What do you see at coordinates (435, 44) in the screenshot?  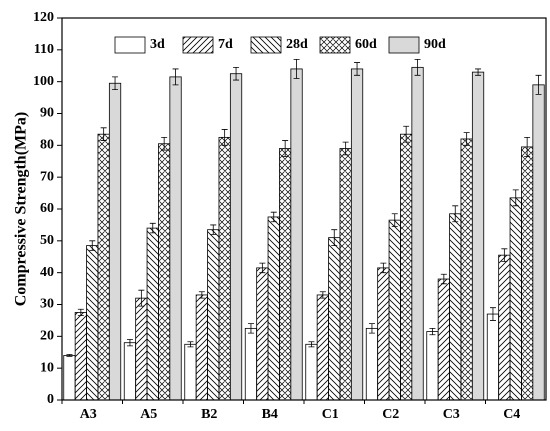 I see `legend-label: 90d` at bounding box center [435, 44].